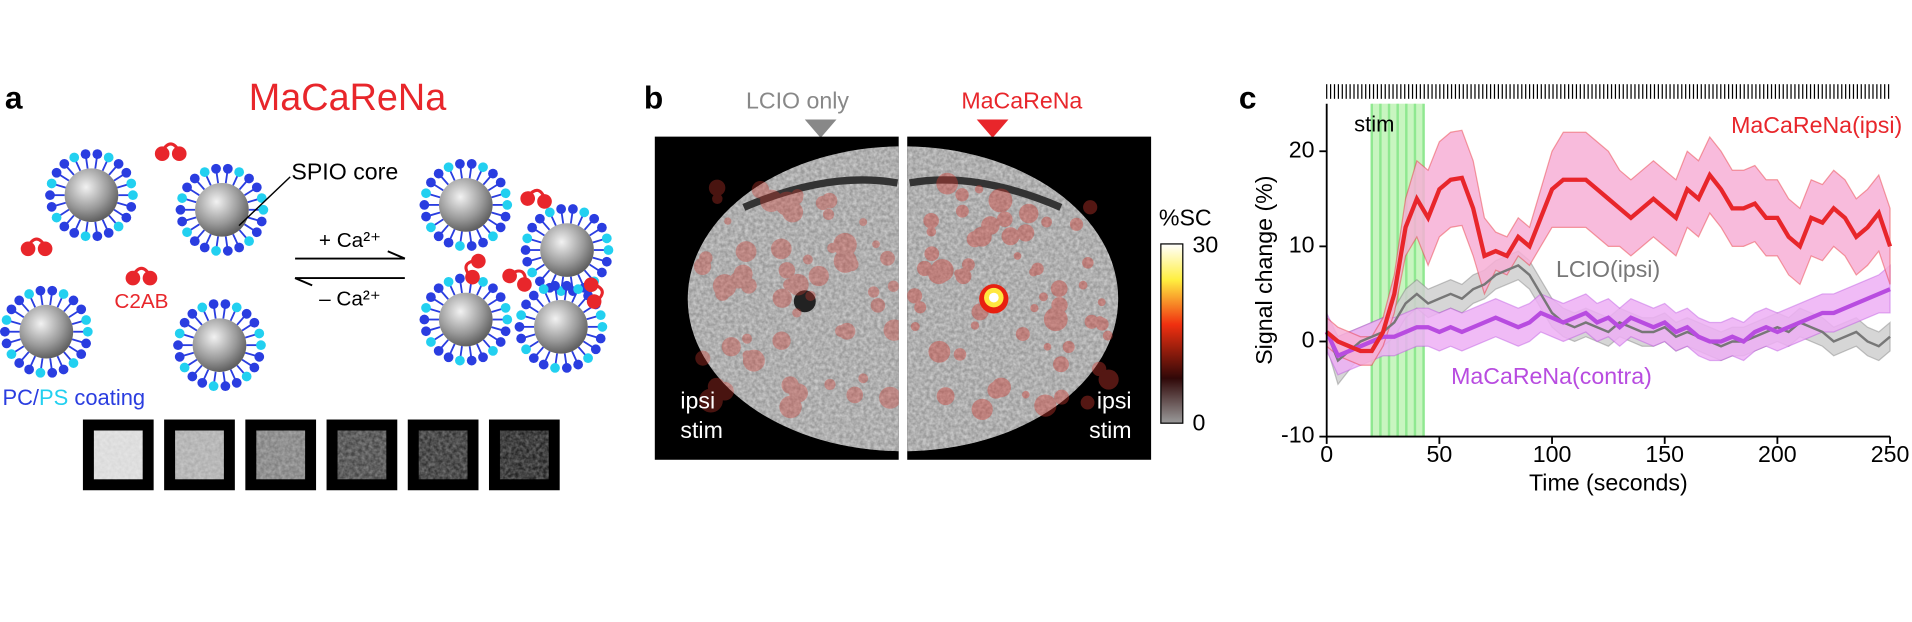 This screenshot has width=1912, height=622. What do you see at coordinates (264, 201) in the screenshot?
I see `pointer` at bounding box center [264, 201].